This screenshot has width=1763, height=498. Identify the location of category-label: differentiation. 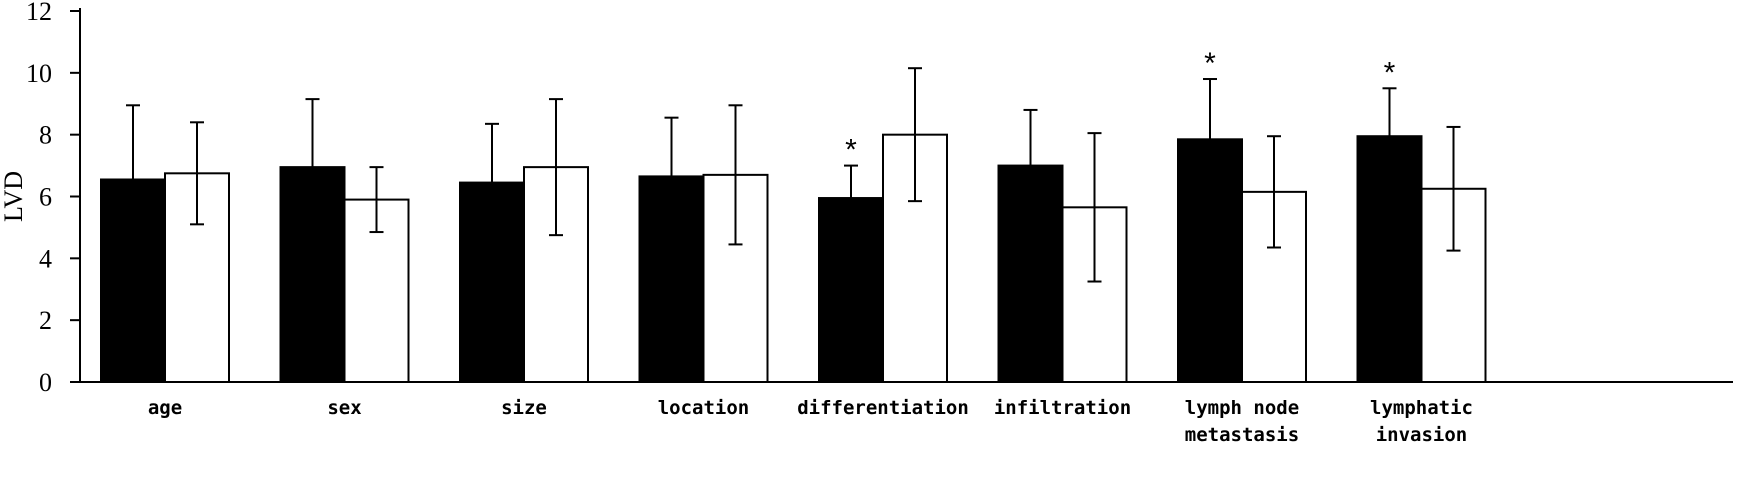
(883, 408).